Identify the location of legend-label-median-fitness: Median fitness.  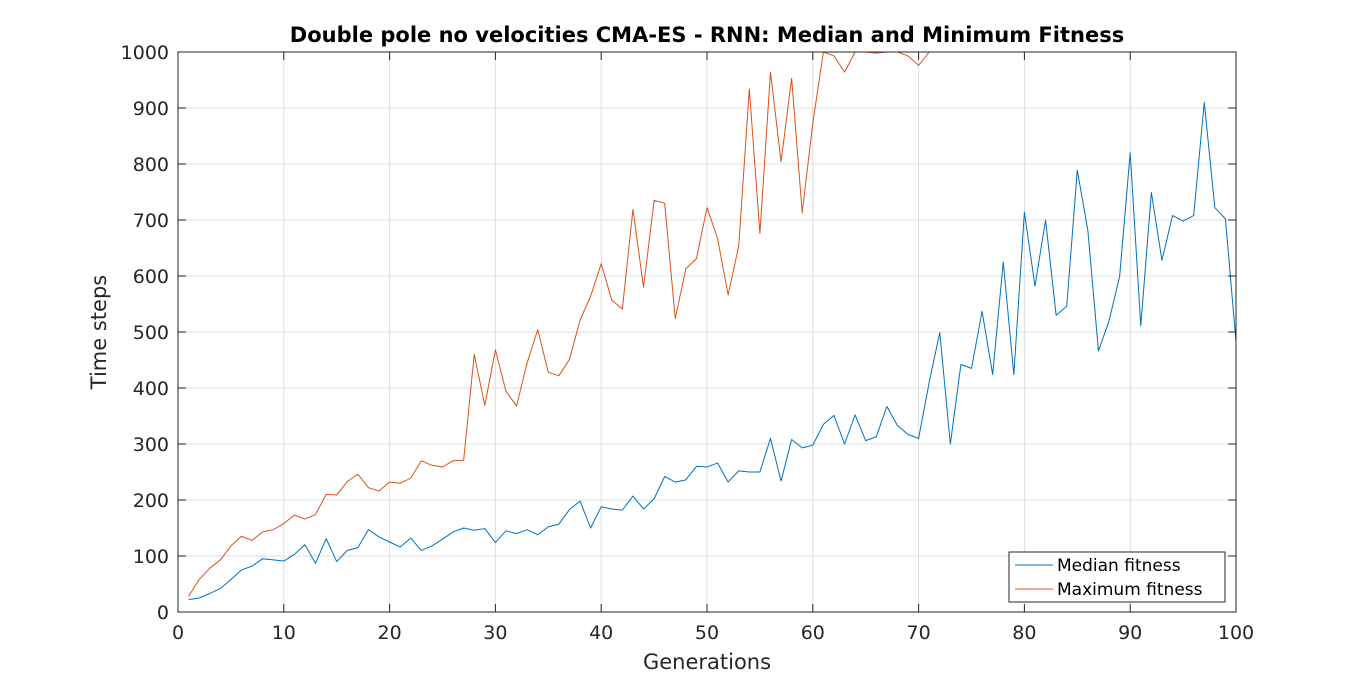
(1119, 566).